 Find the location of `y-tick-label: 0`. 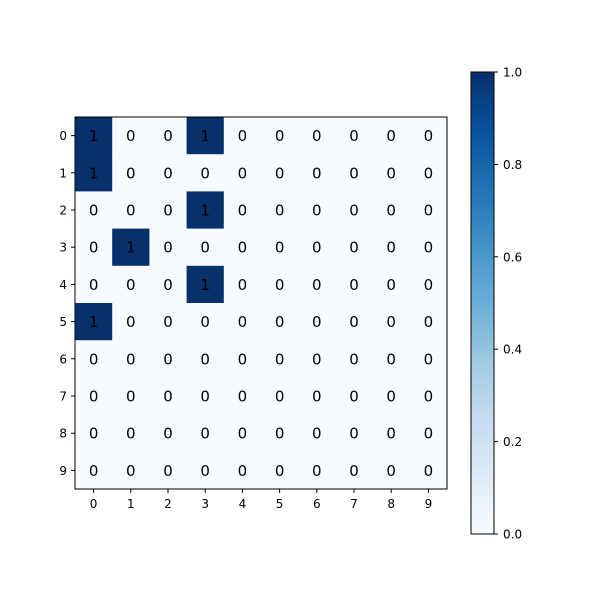

y-tick-label: 0 is located at coordinates (63, 136).